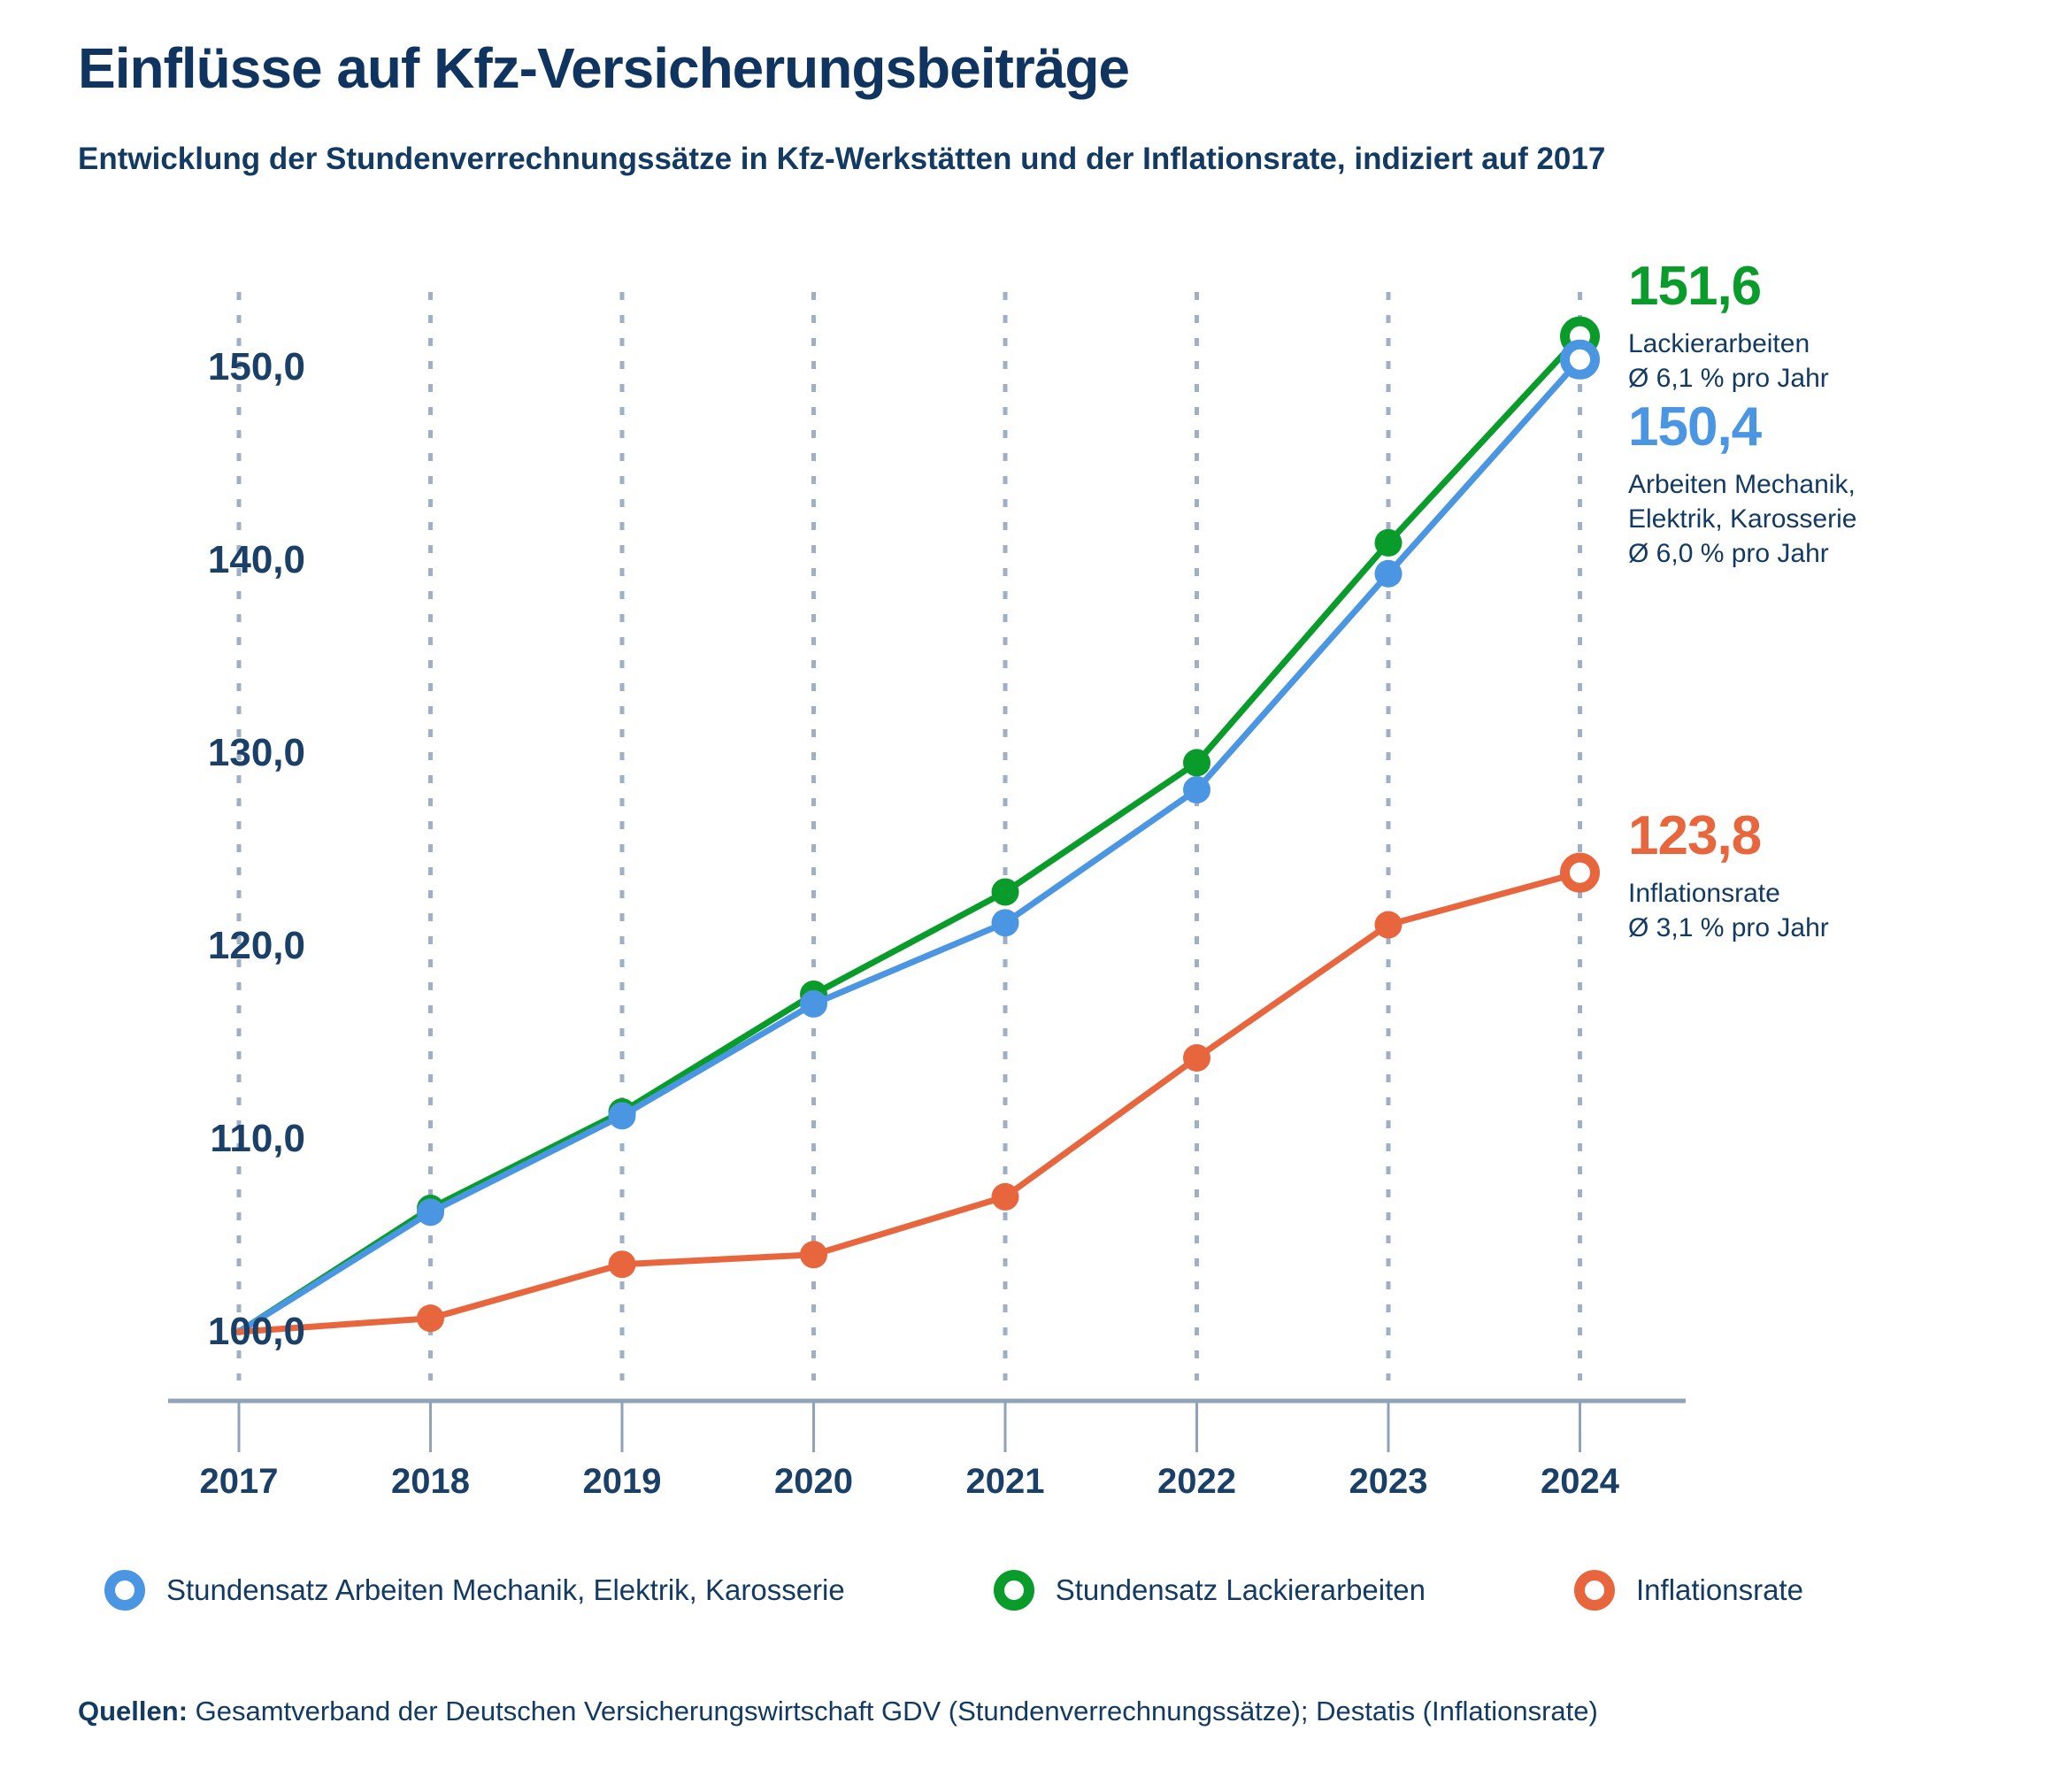 The height and width of the screenshot is (1792, 2052). What do you see at coordinates (813, 1003) in the screenshot?
I see `series-point-mechanik-2020` at bounding box center [813, 1003].